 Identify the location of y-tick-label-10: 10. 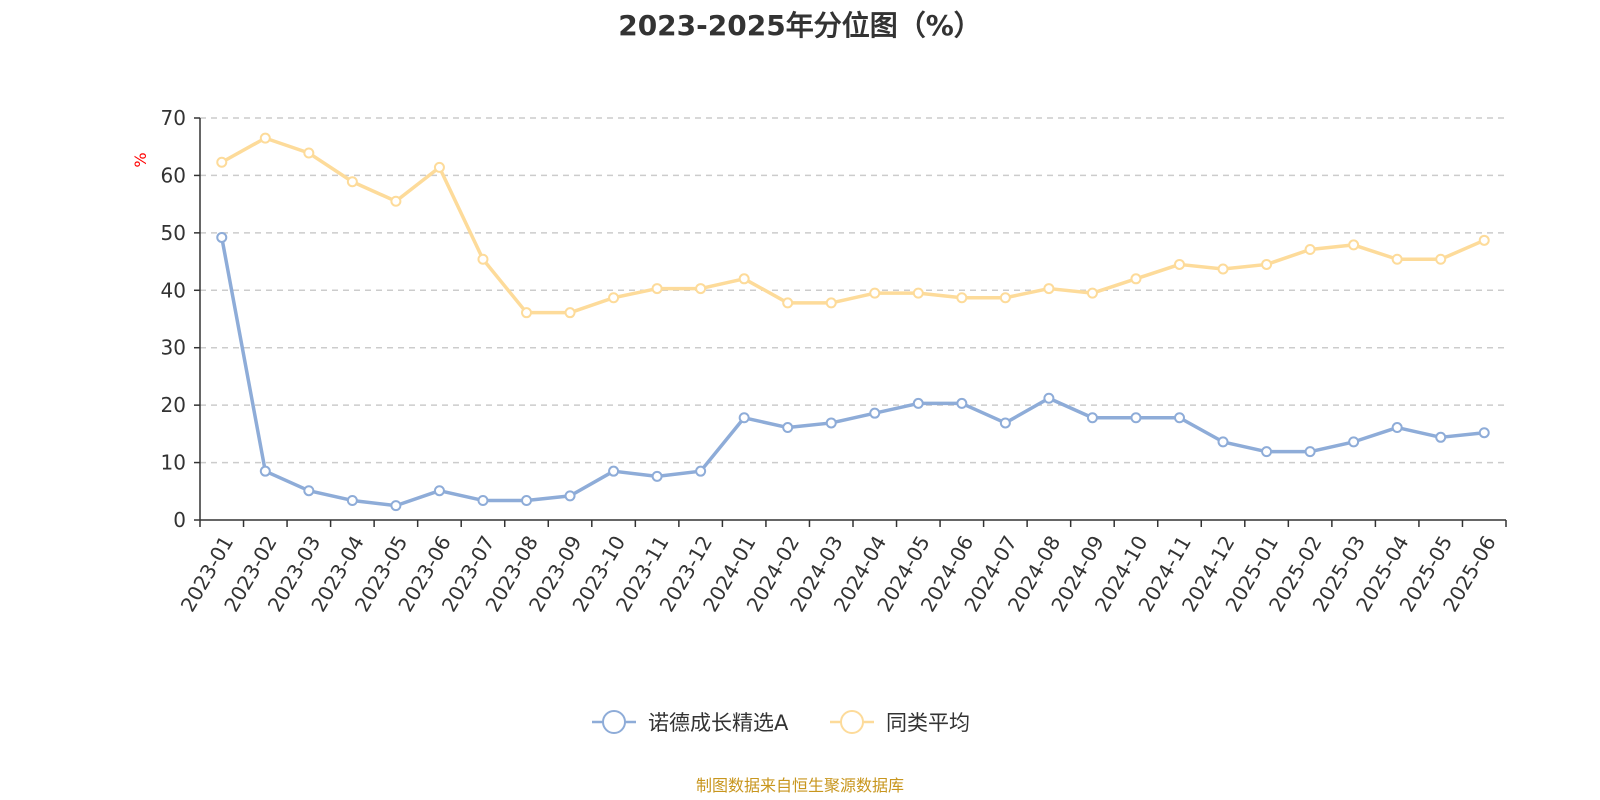
(173, 463).